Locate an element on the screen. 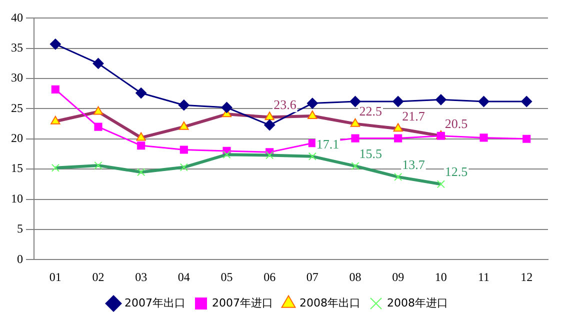  legend-label: 2008年出口 is located at coordinates (330, 303).